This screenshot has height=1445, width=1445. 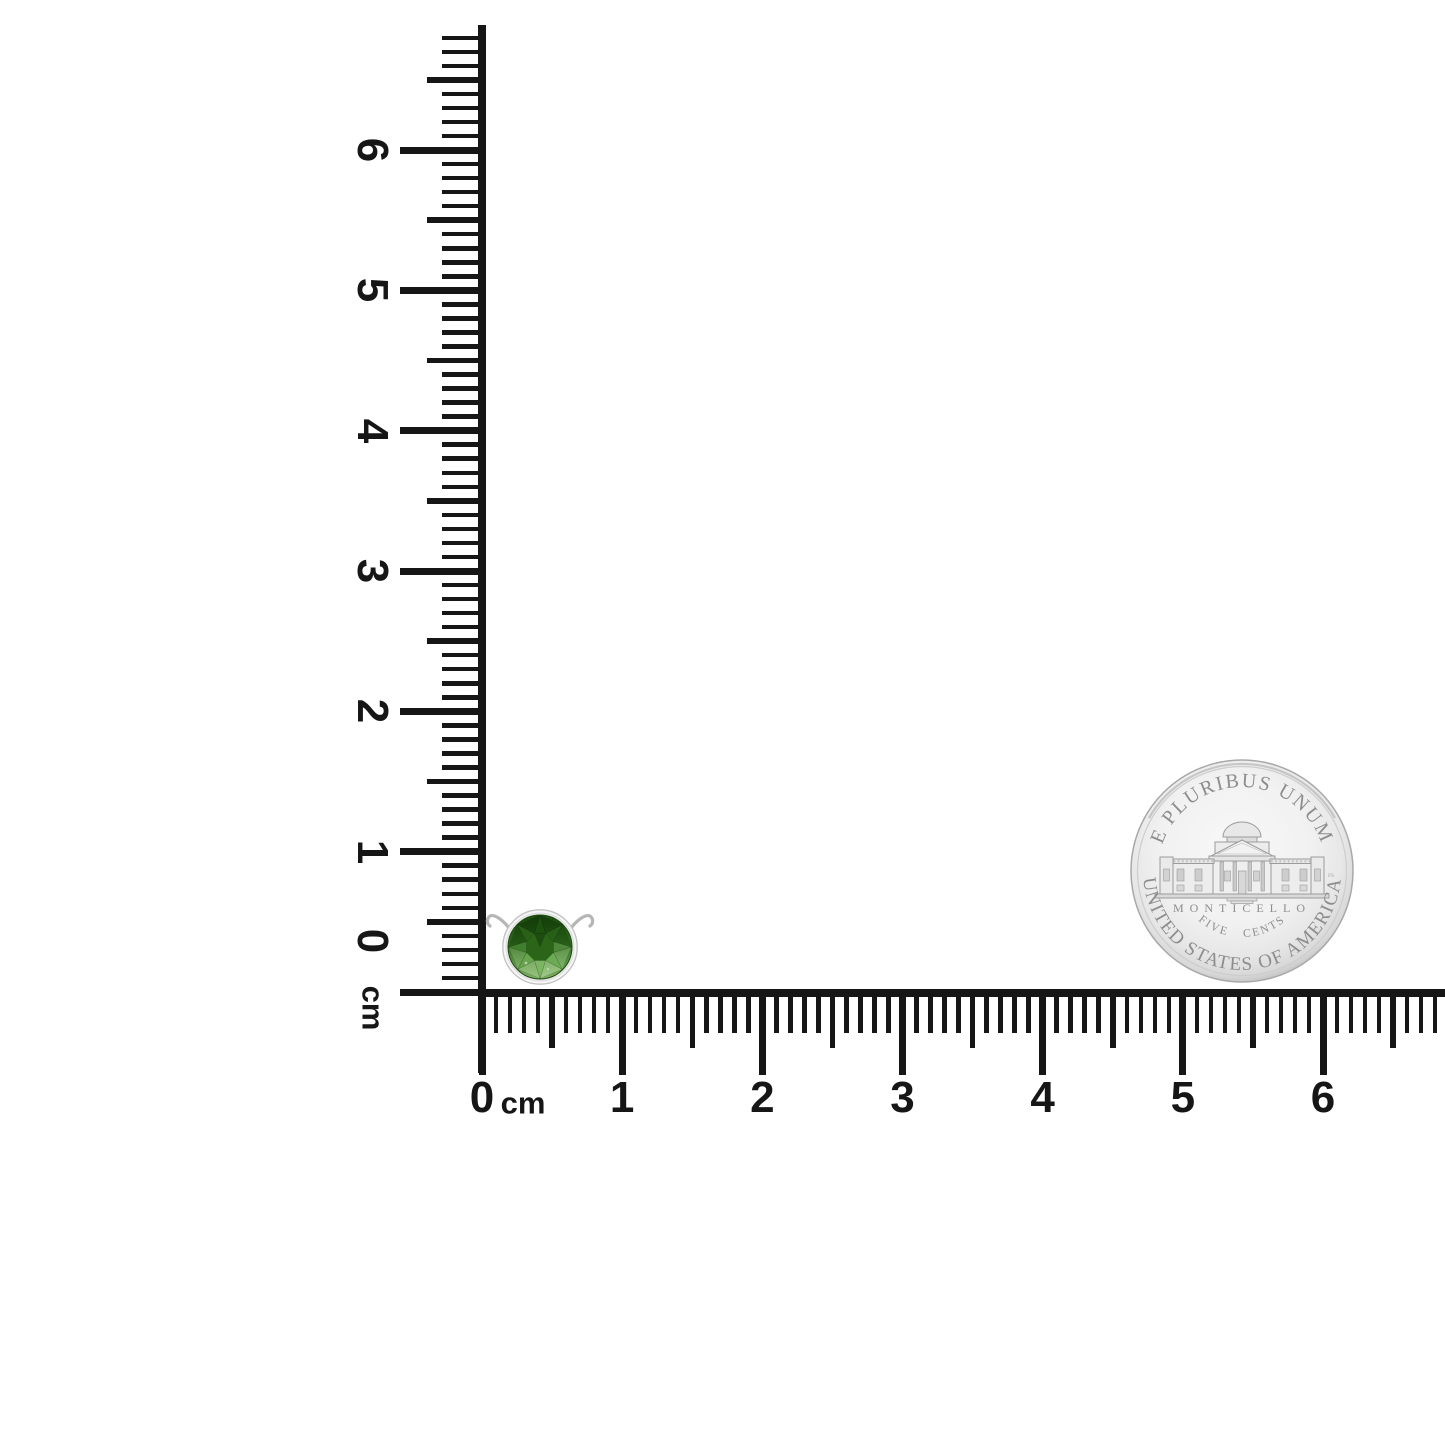 What do you see at coordinates (523, 1103) in the screenshot?
I see `ruler-unit-label: cm` at bounding box center [523, 1103].